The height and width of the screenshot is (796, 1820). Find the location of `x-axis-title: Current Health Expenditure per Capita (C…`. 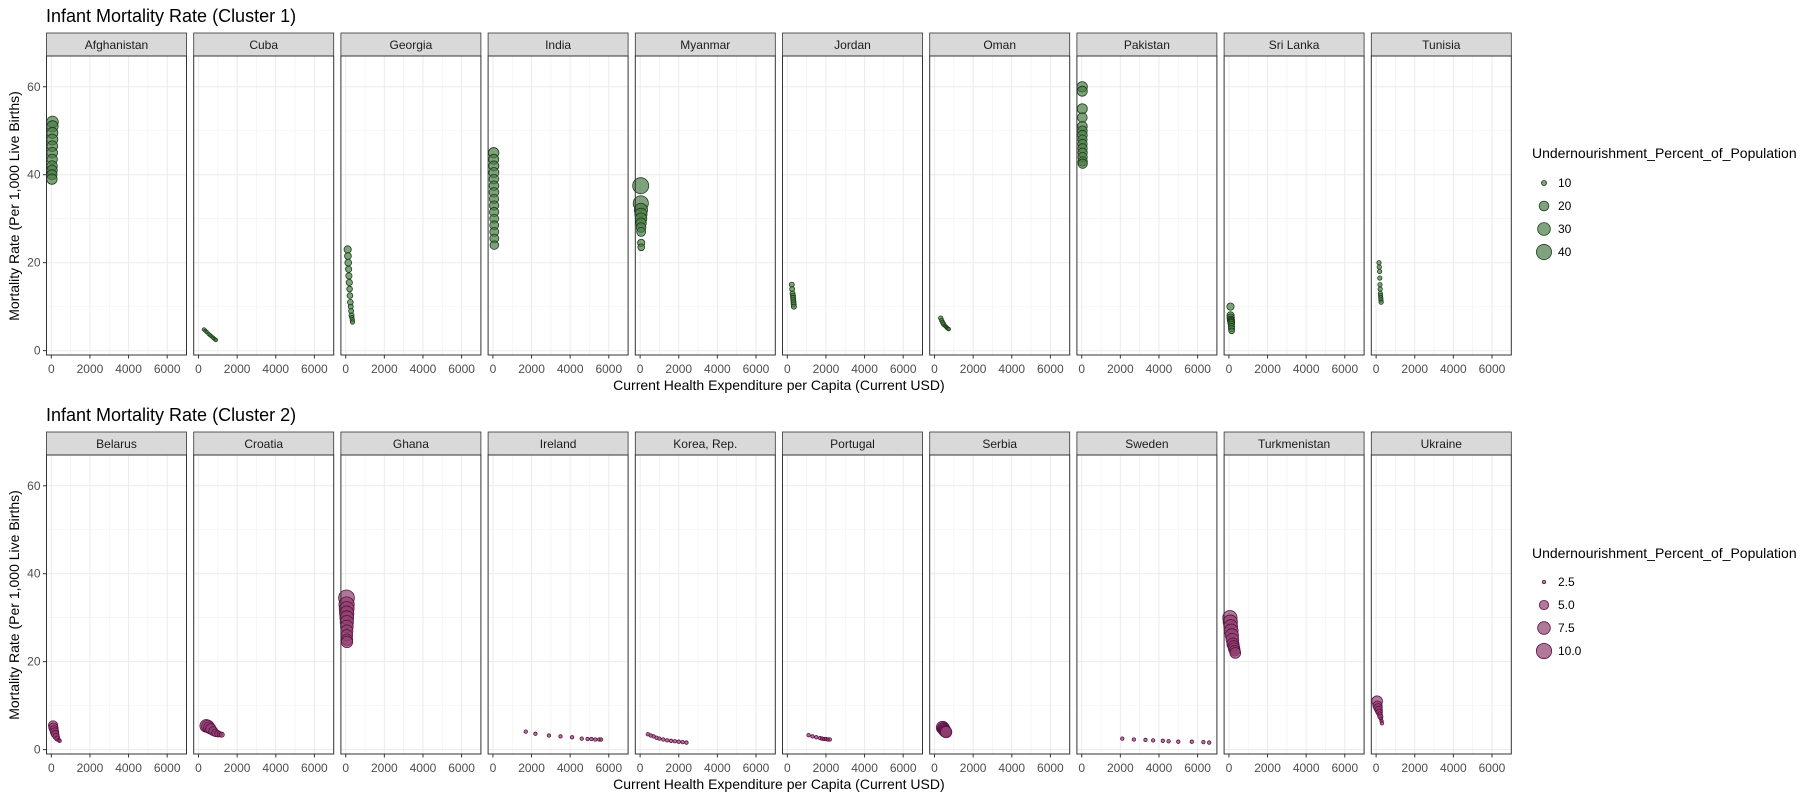

x-axis-title: Current Health Expenditure per Capita (C… is located at coordinates (778, 385).